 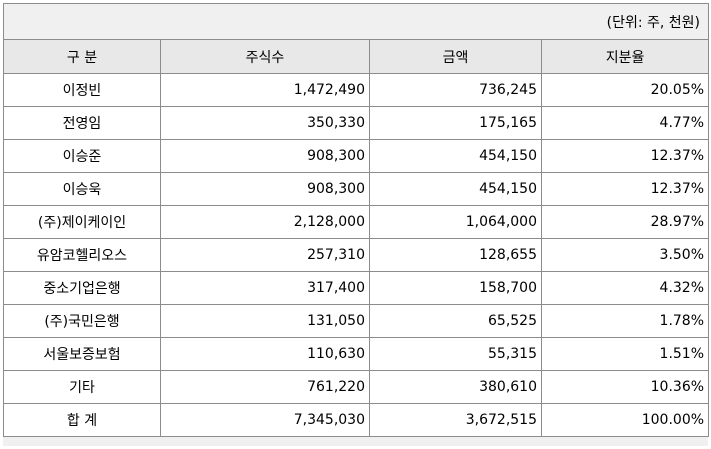 I want to click on table-row: 기타 761,220 380,610 10.36%, so click(x=356, y=387).